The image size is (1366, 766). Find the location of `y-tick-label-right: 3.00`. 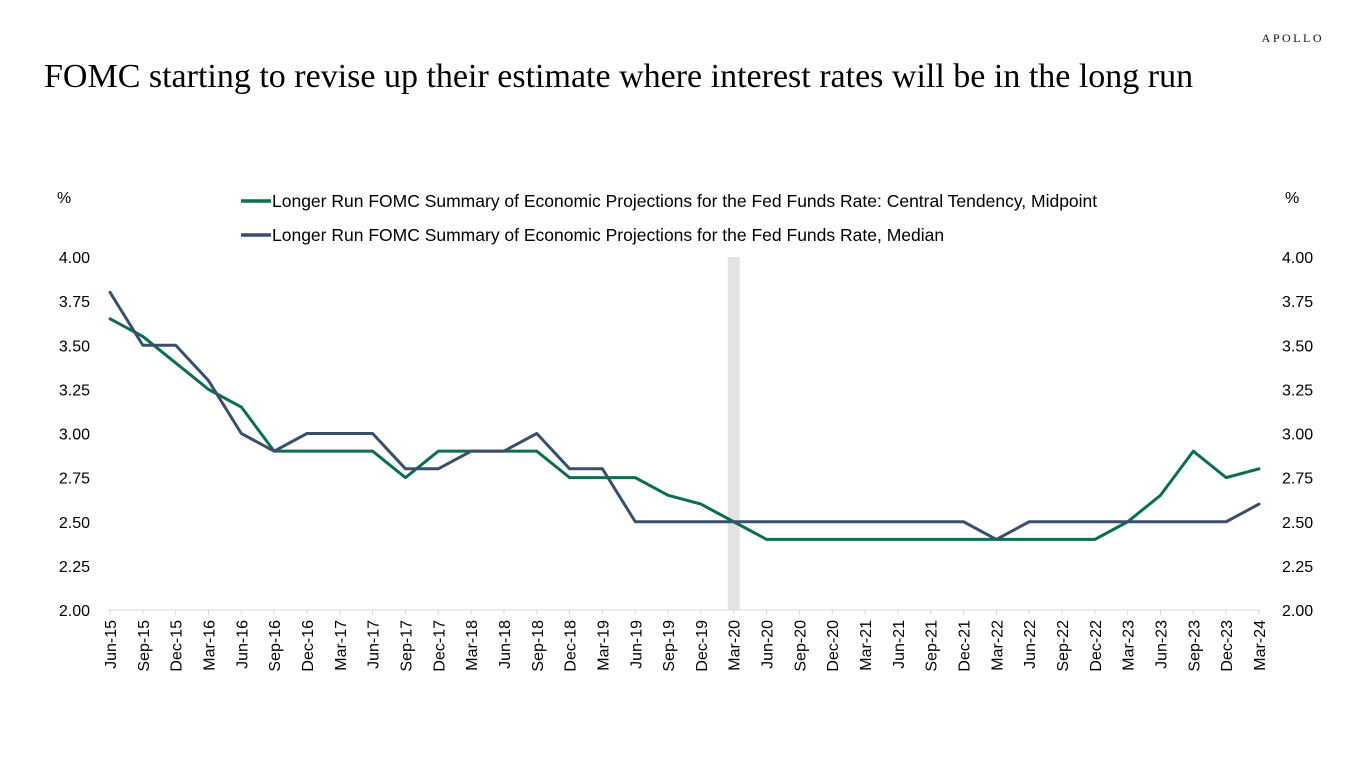

y-tick-label-right: 3.00 is located at coordinates (1297, 435).